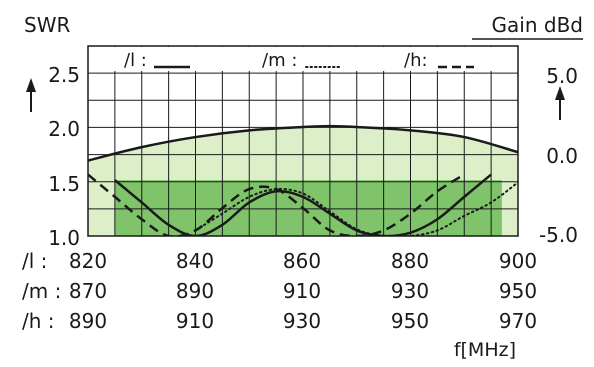  I want to click on x-row-prefix-low: /l :, so click(34, 261).